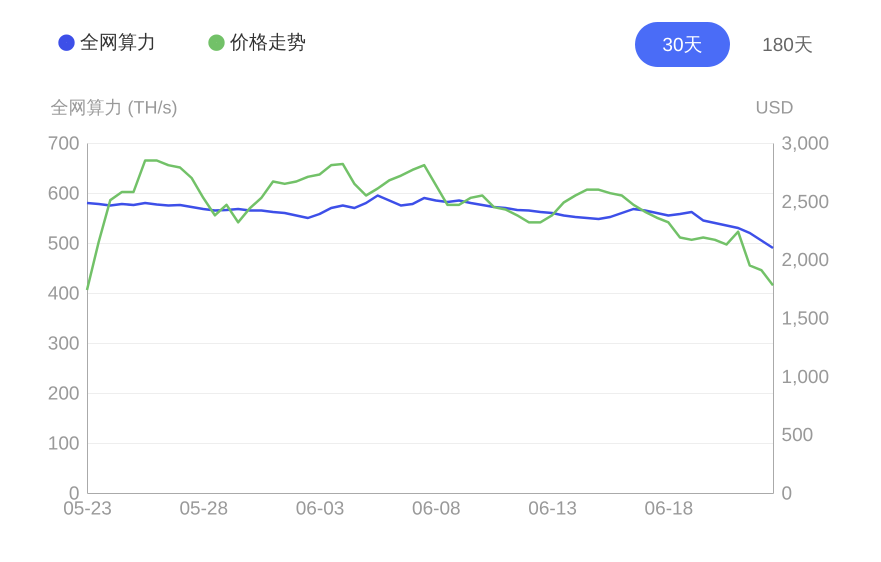 The height and width of the screenshot is (562, 881). What do you see at coordinates (774, 108) in the screenshot?
I see `y2-axis-title: USD` at bounding box center [774, 108].